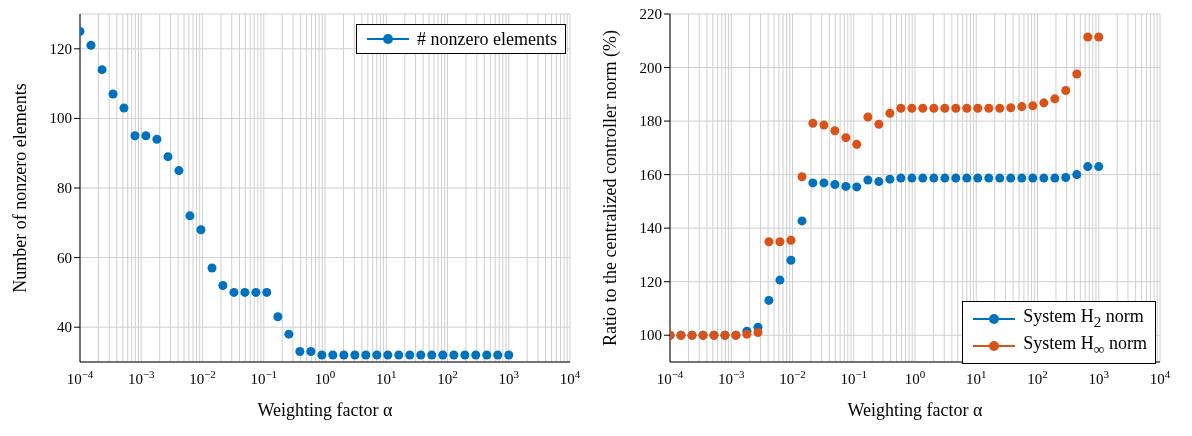 Image resolution: width=1192 pixels, height=436 pixels. What do you see at coordinates (64, 257) in the screenshot?
I see `y-tick-label: 60` at bounding box center [64, 257].